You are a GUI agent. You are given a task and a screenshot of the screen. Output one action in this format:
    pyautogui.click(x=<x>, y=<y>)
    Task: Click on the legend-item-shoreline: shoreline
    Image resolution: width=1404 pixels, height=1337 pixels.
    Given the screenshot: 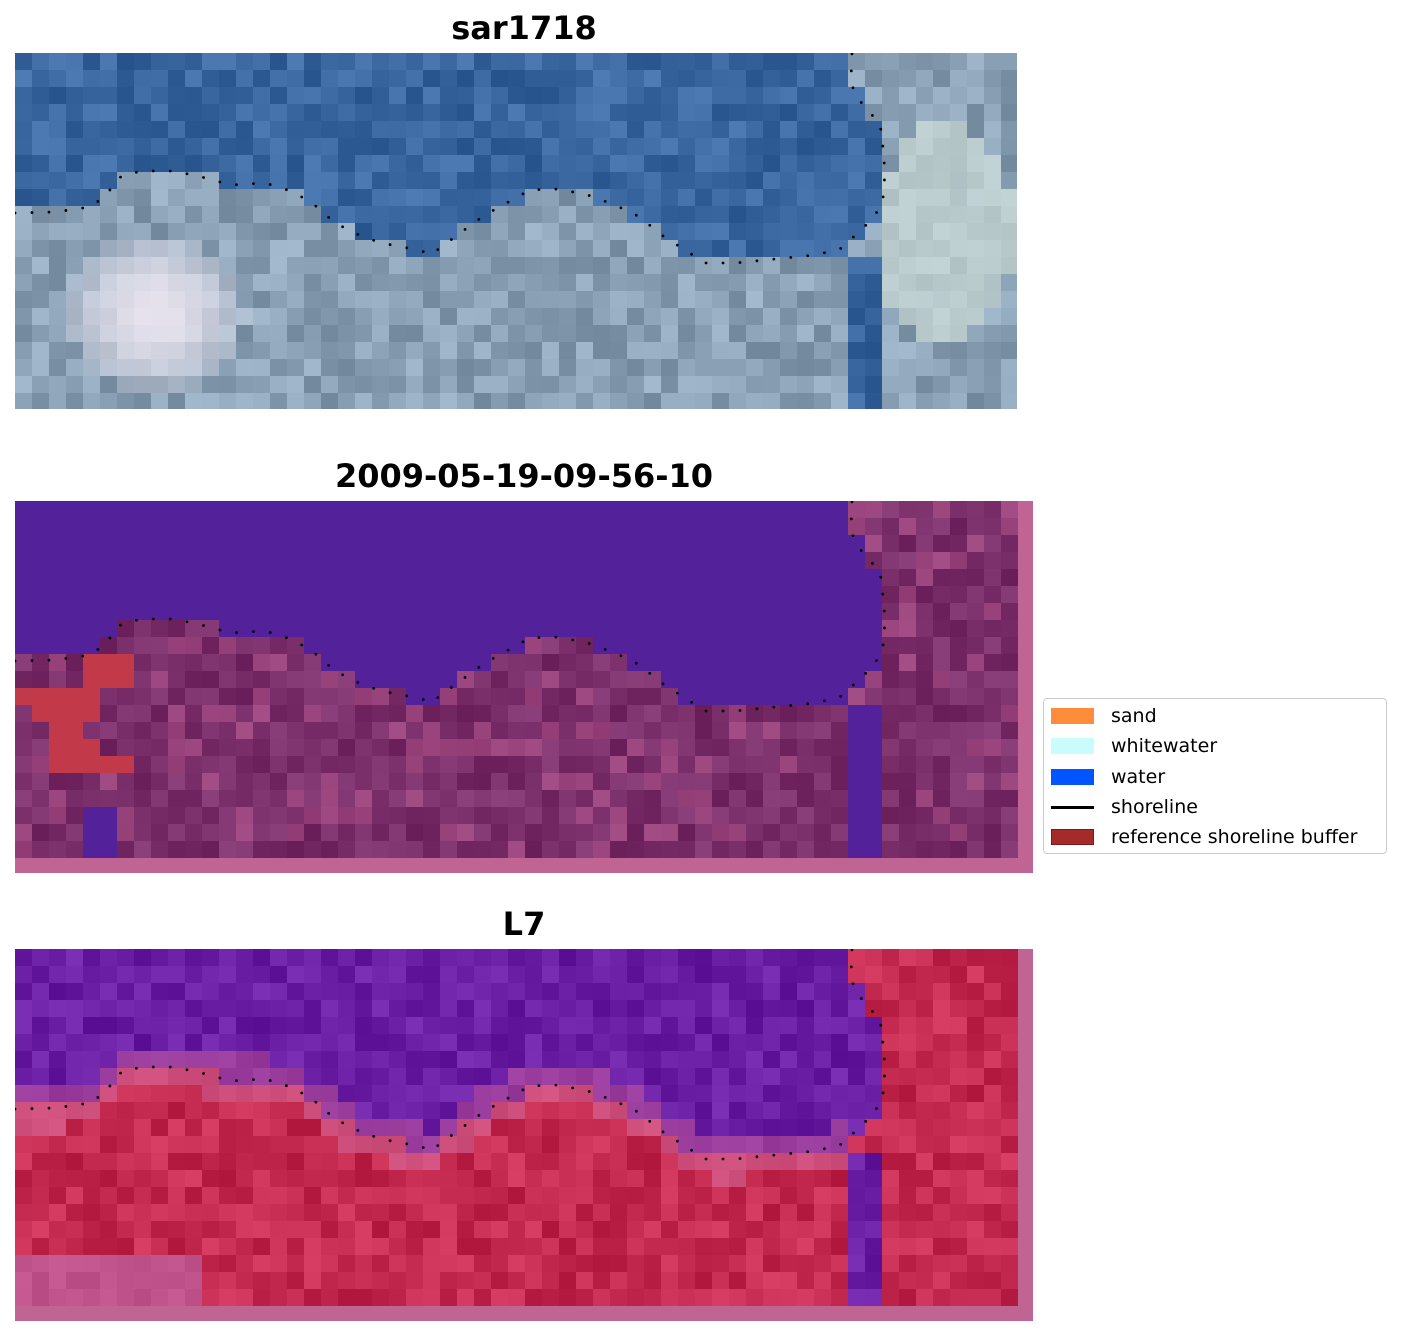 What is the action you would take?
    pyautogui.click(x=1124, y=807)
    